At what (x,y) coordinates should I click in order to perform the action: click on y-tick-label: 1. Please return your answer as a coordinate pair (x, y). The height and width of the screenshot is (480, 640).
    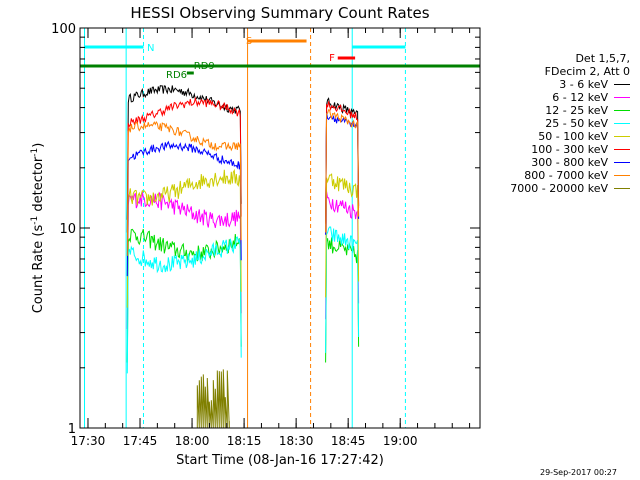
    Looking at the image, I should click on (72, 429).